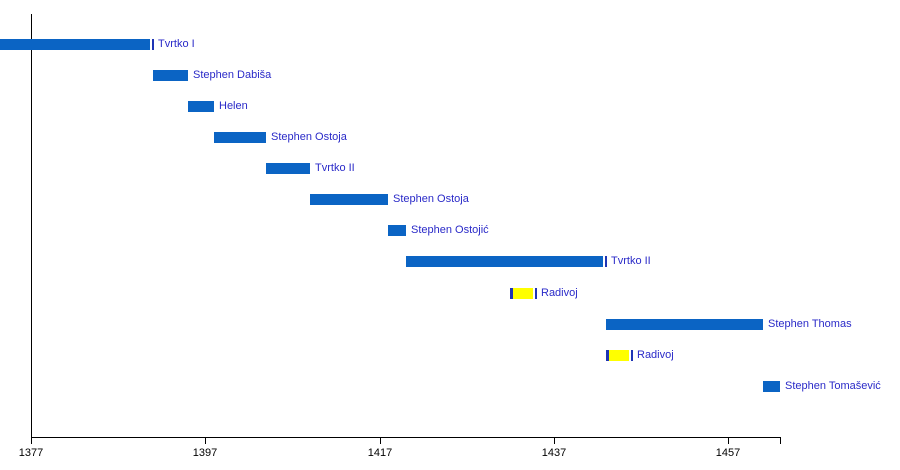 The width and height of the screenshot is (900, 470). I want to click on x-tick-label-1437: 1437, so click(554, 453).